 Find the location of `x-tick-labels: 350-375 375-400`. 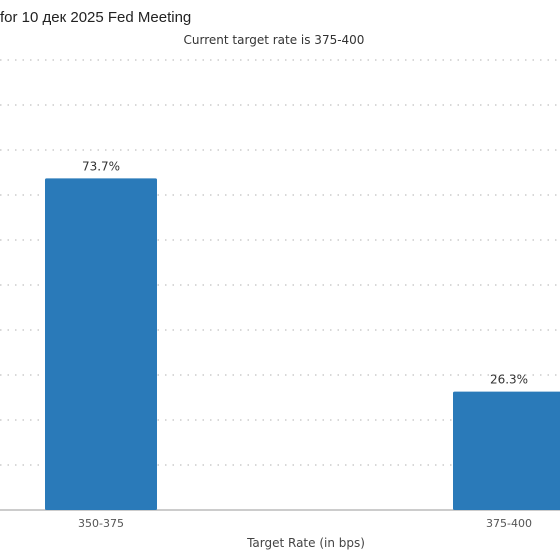

x-tick-labels: 350-375 375-400 is located at coordinates (305, 523).